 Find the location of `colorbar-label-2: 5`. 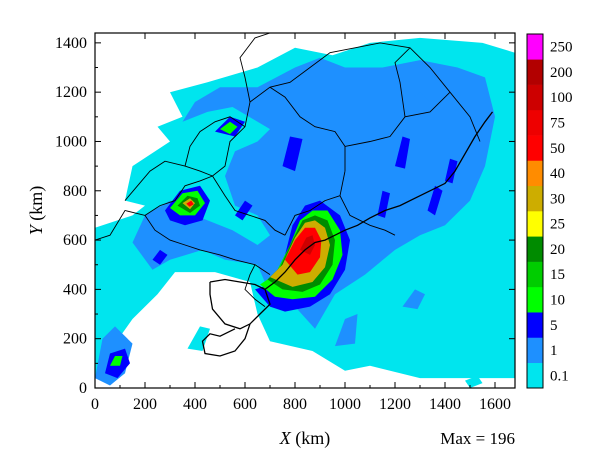

colorbar-label-2: 5 is located at coordinates (554, 326).